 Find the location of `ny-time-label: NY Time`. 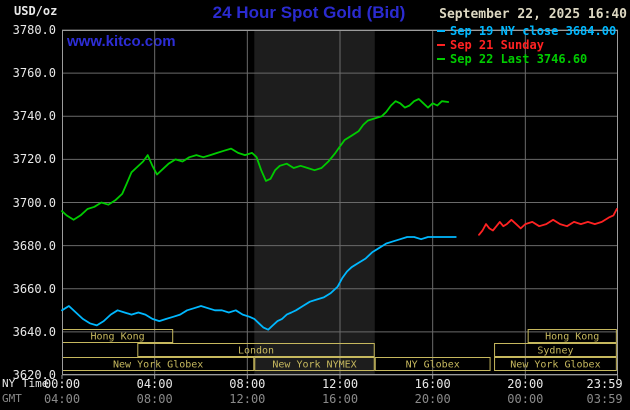

ny-time-label: NY Time is located at coordinates (25, 383).